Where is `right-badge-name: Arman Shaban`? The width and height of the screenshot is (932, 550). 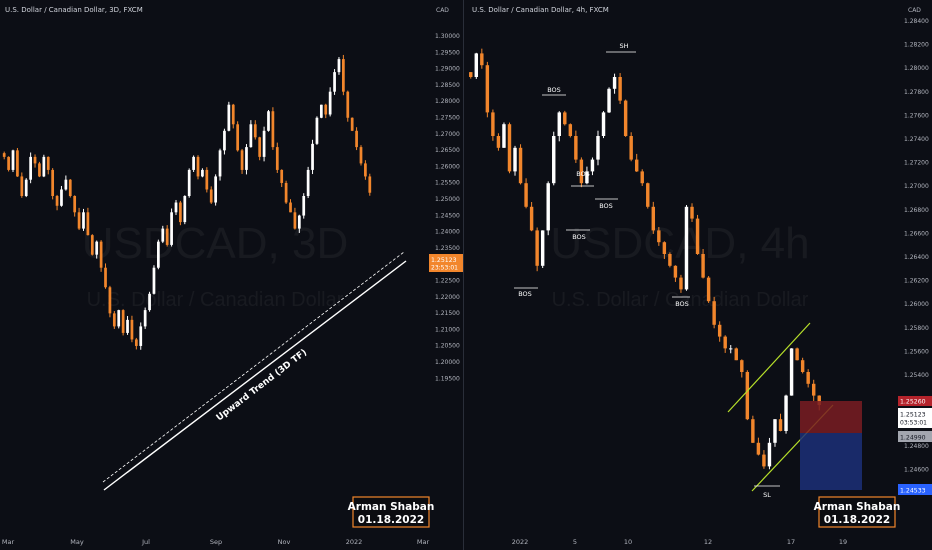 right-badge-name: Arman Shaban is located at coordinates (857, 507).